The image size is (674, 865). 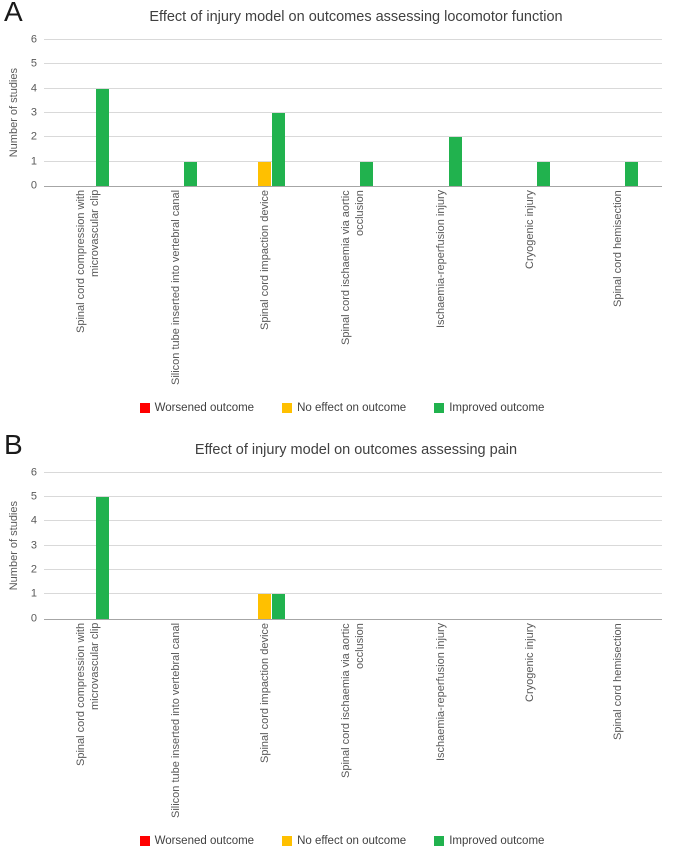 I want to click on legend-label: No effect on outcome, so click(x=352, y=408).